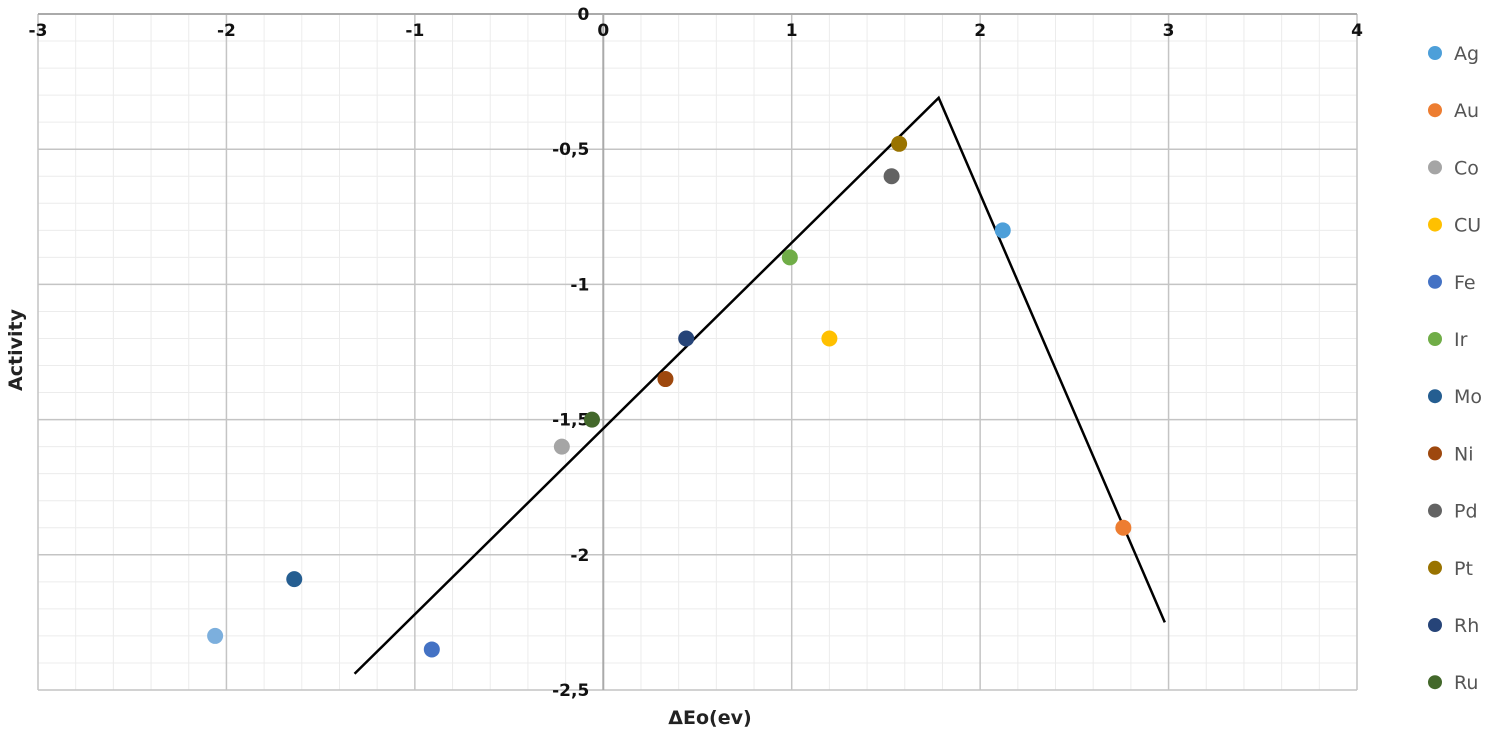 The image size is (1505, 740). What do you see at coordinates (899, 143) in the screenshot?
I see `data-point-pt` at bounding box center [899, 143].